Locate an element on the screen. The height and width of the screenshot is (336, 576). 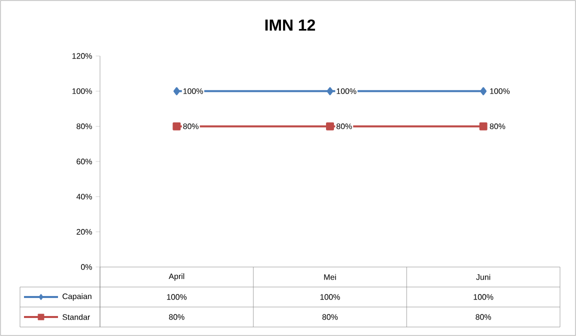
chart-title: IMN 12 is located at coordinates (290, 25).